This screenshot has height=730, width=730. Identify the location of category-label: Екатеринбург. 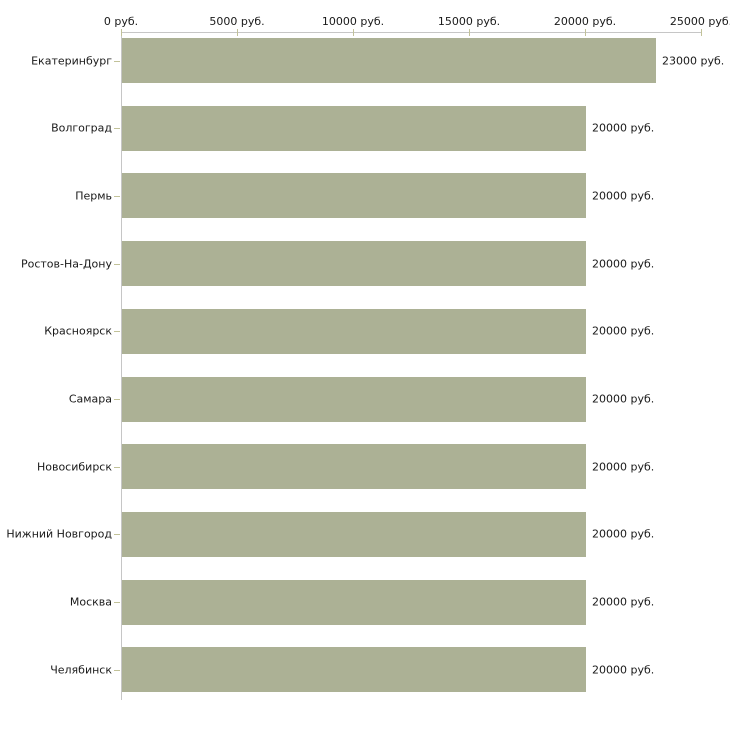
(71, 60).